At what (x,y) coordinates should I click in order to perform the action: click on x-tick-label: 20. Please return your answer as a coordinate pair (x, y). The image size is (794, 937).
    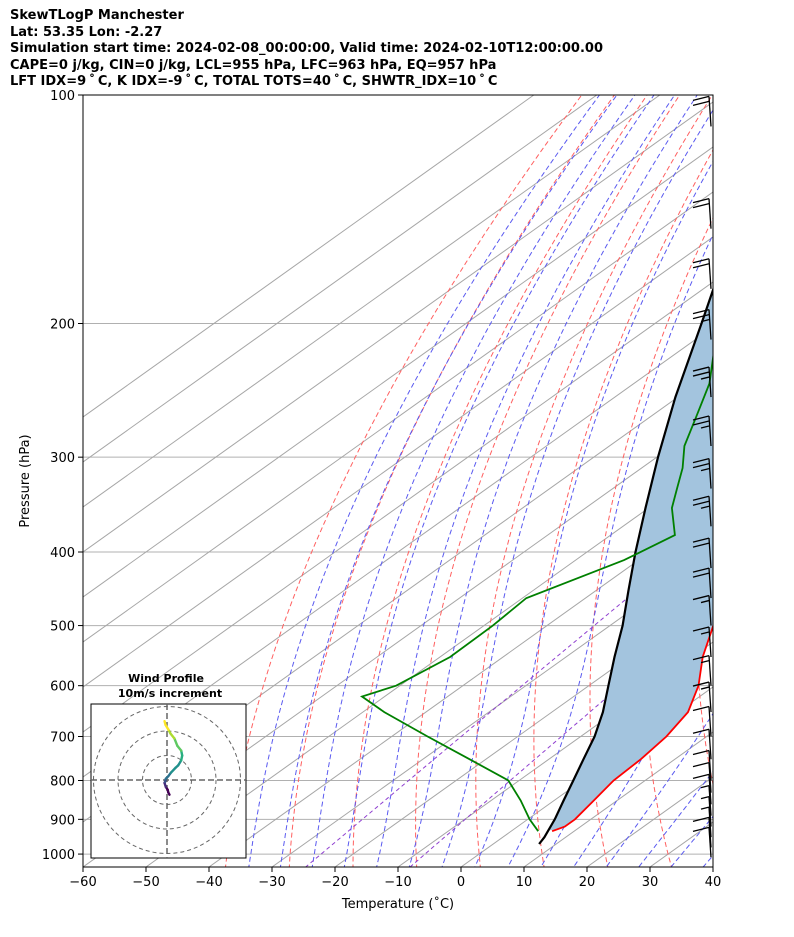
    Looking at the image, I should click on (587, 882).